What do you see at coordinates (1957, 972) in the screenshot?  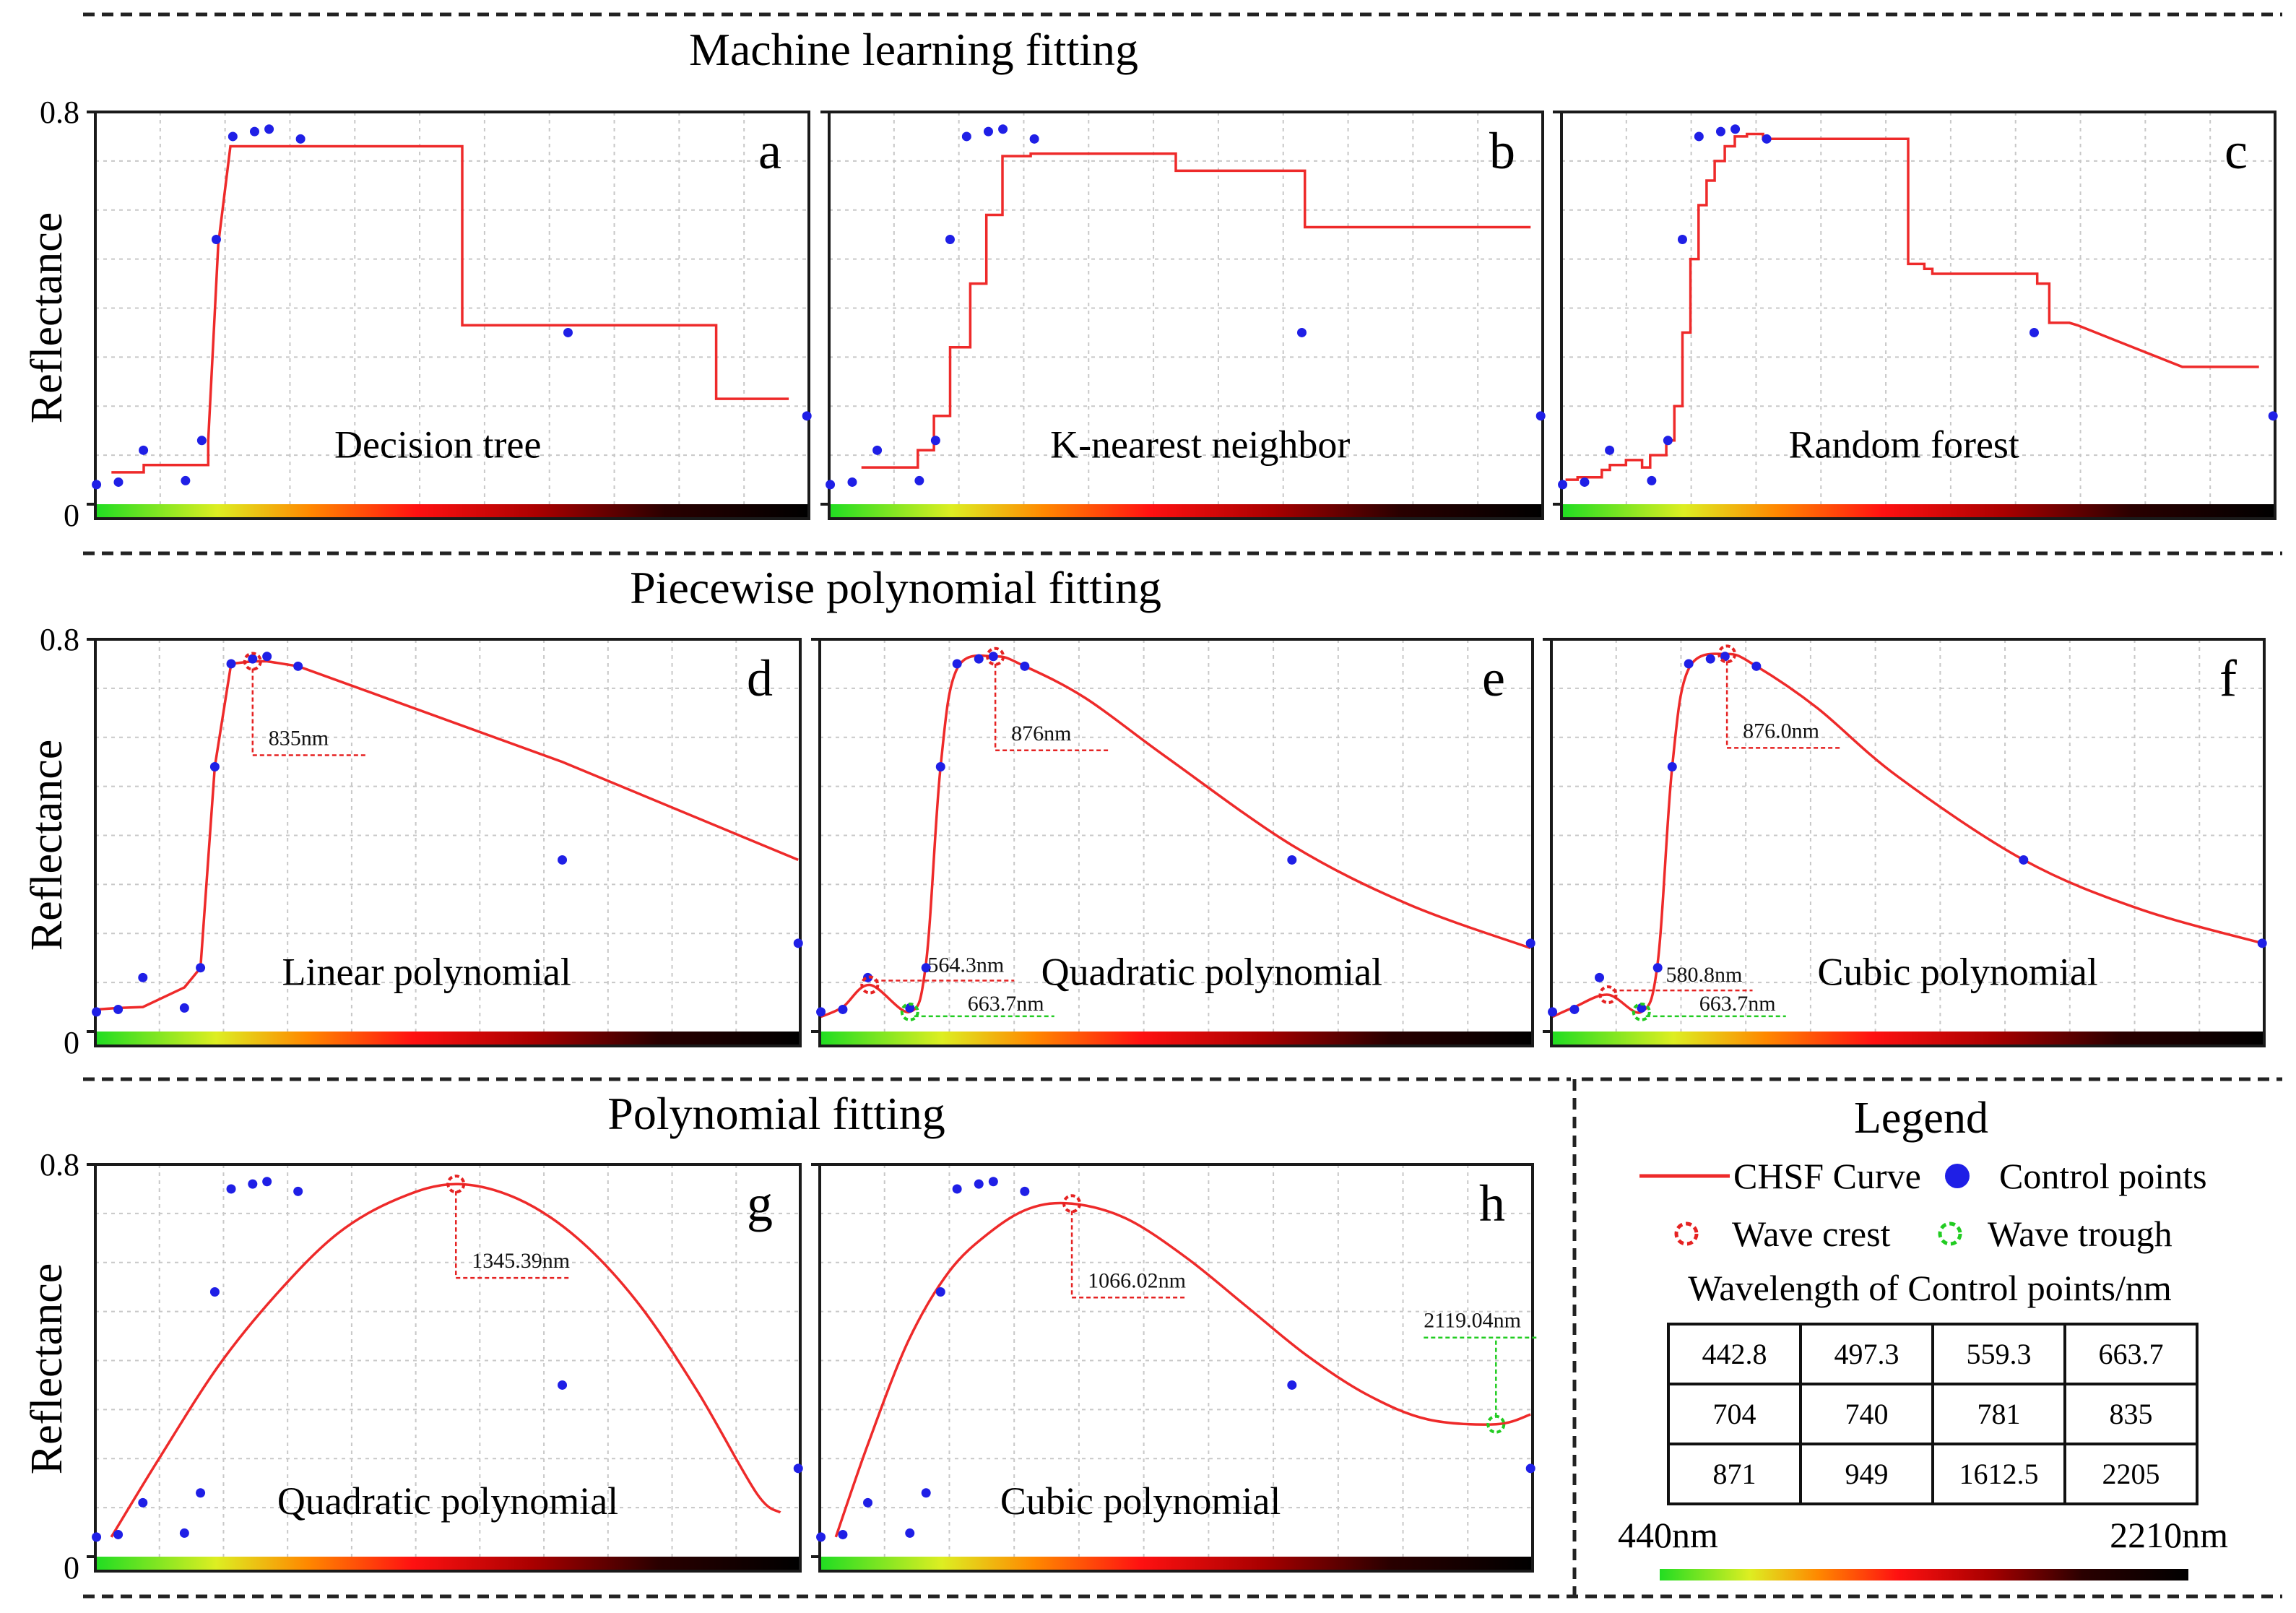 I see `panel-method-label: Cubic polynomial` at bounding box center [1957, 972].